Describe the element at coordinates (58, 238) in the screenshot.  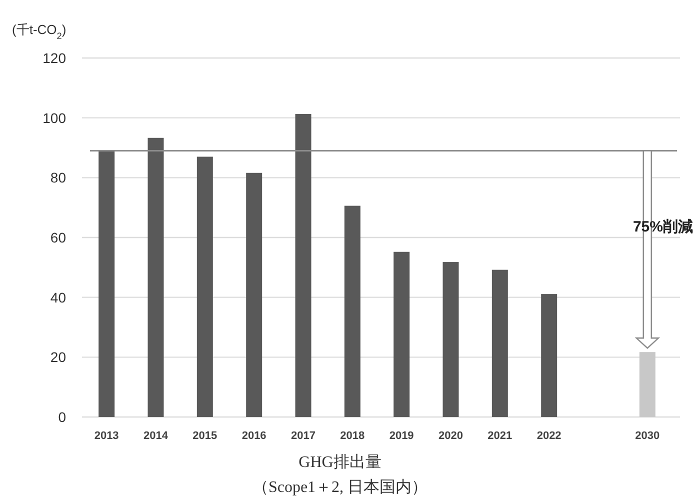
I see `y-tick-label: 60` at that location.